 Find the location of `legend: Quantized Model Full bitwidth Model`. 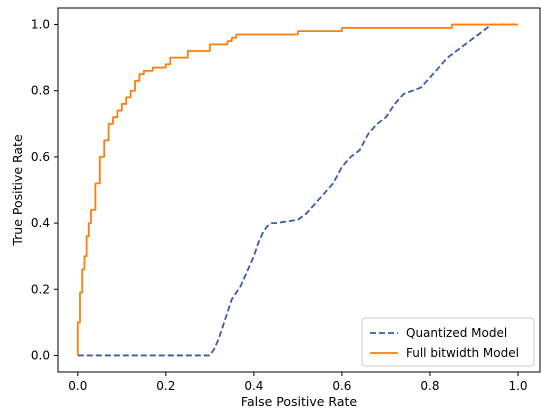

legend: Quantized Model Full bitwidth Model is located at coordinates (448, 342).